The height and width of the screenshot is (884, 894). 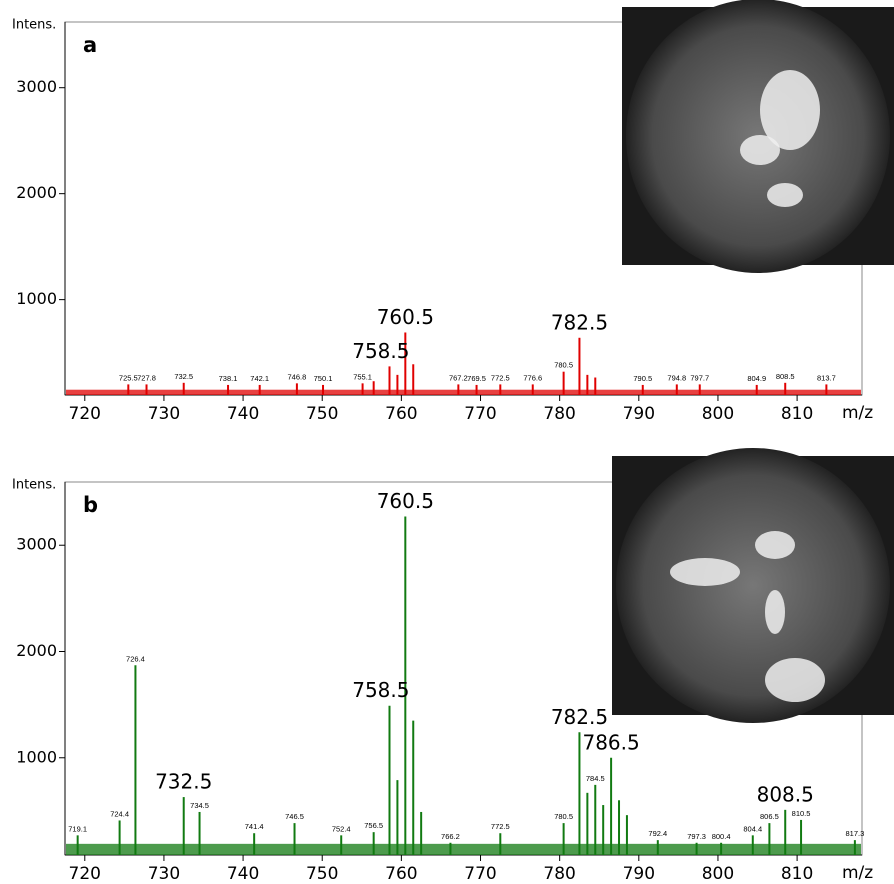 What do you see at coordinates (373, 825) in the screenshot?
I see `peak-label: 756.5` at bounding box center [373, 825].